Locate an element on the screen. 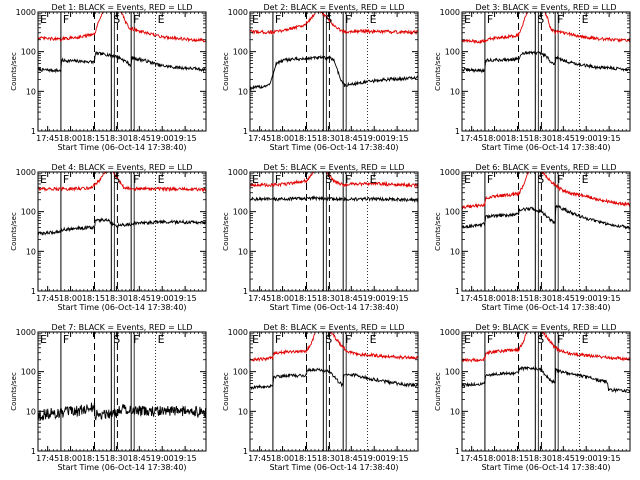  y-tick-label: 100 is located at coordinates (240, 372).